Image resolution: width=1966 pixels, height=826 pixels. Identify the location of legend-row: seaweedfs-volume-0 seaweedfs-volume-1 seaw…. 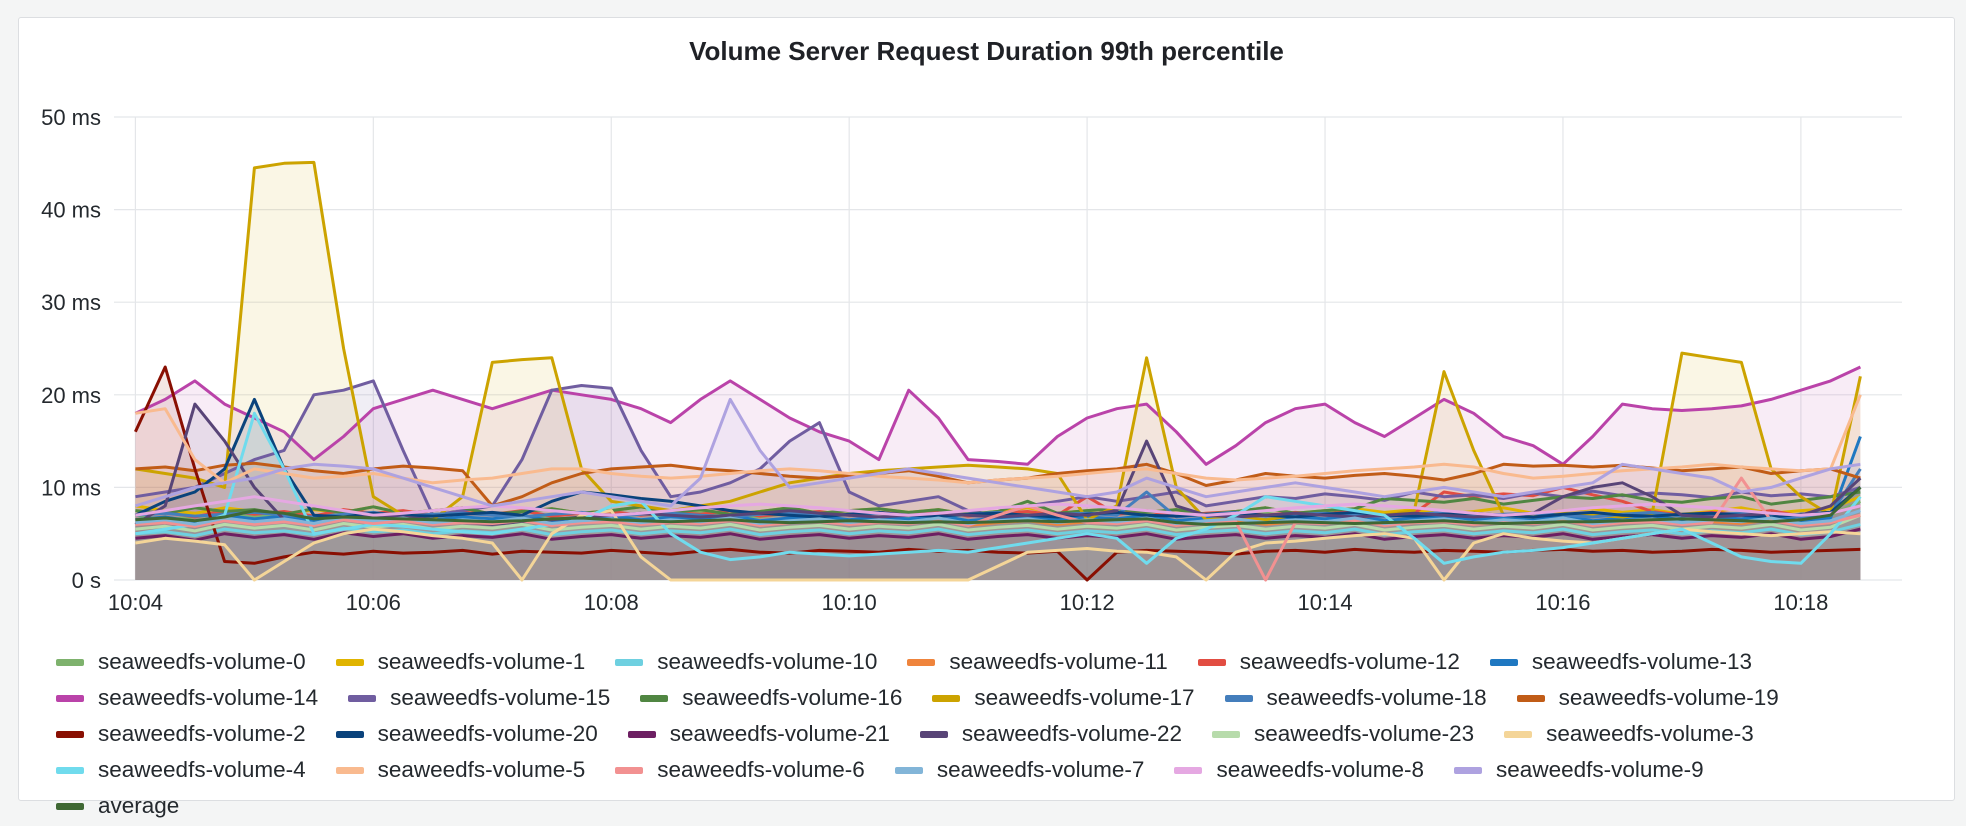
(1006, 662).